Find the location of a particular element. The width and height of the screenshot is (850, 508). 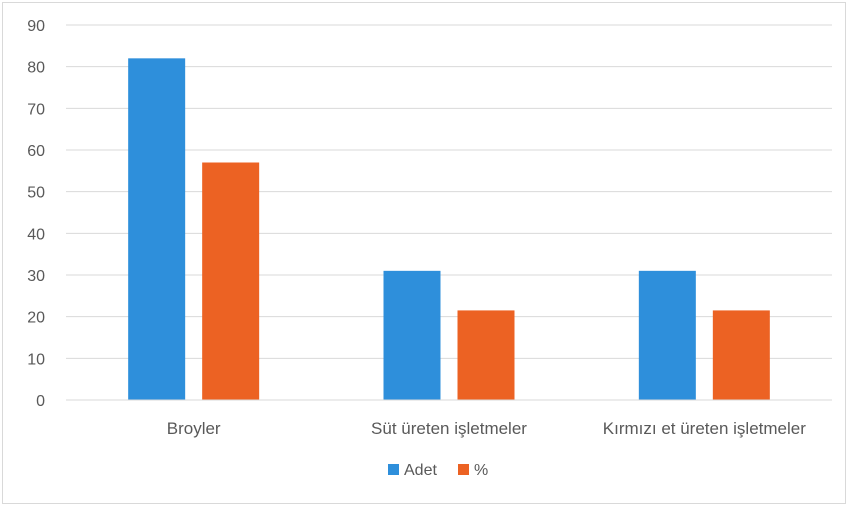

y-tick-label: 50 is located at coordinates (36, 193).